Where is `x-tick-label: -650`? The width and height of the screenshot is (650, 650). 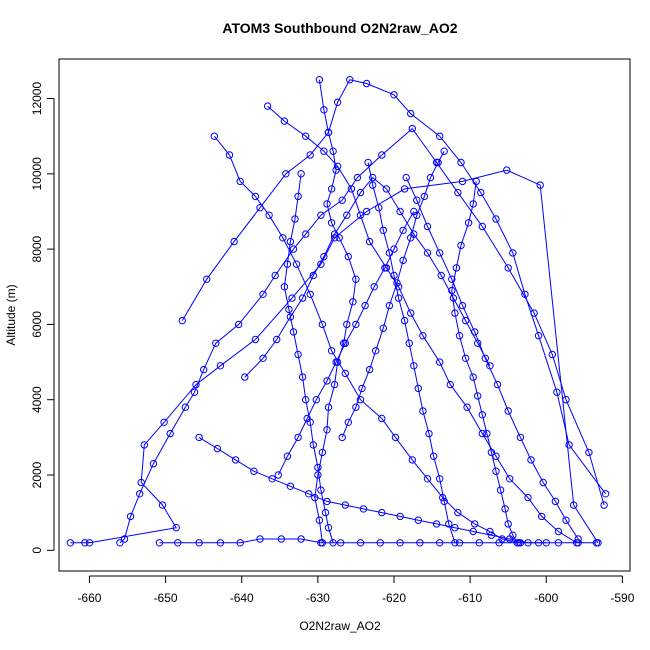 x-tick-label: -650 is located at coordinates (166, 598).